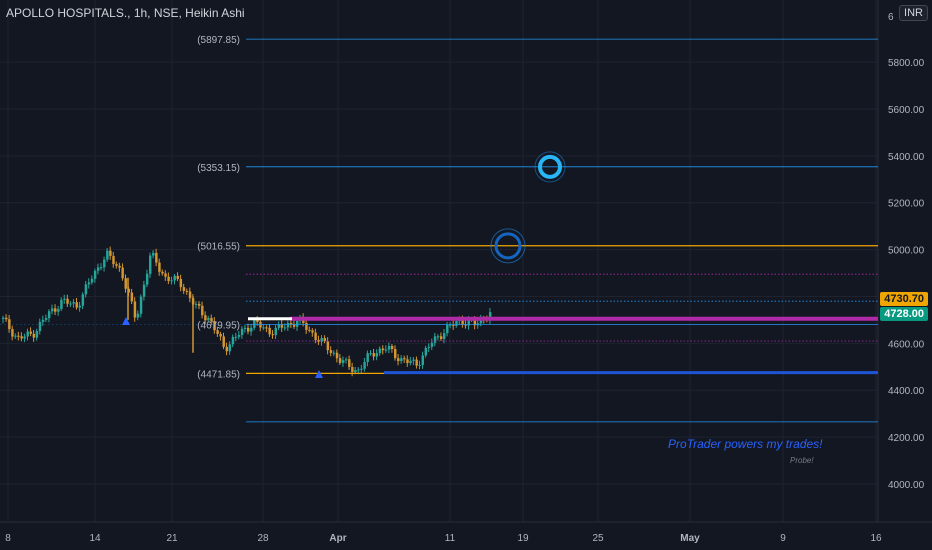  I want to click on target-circle, so click(508, 246).